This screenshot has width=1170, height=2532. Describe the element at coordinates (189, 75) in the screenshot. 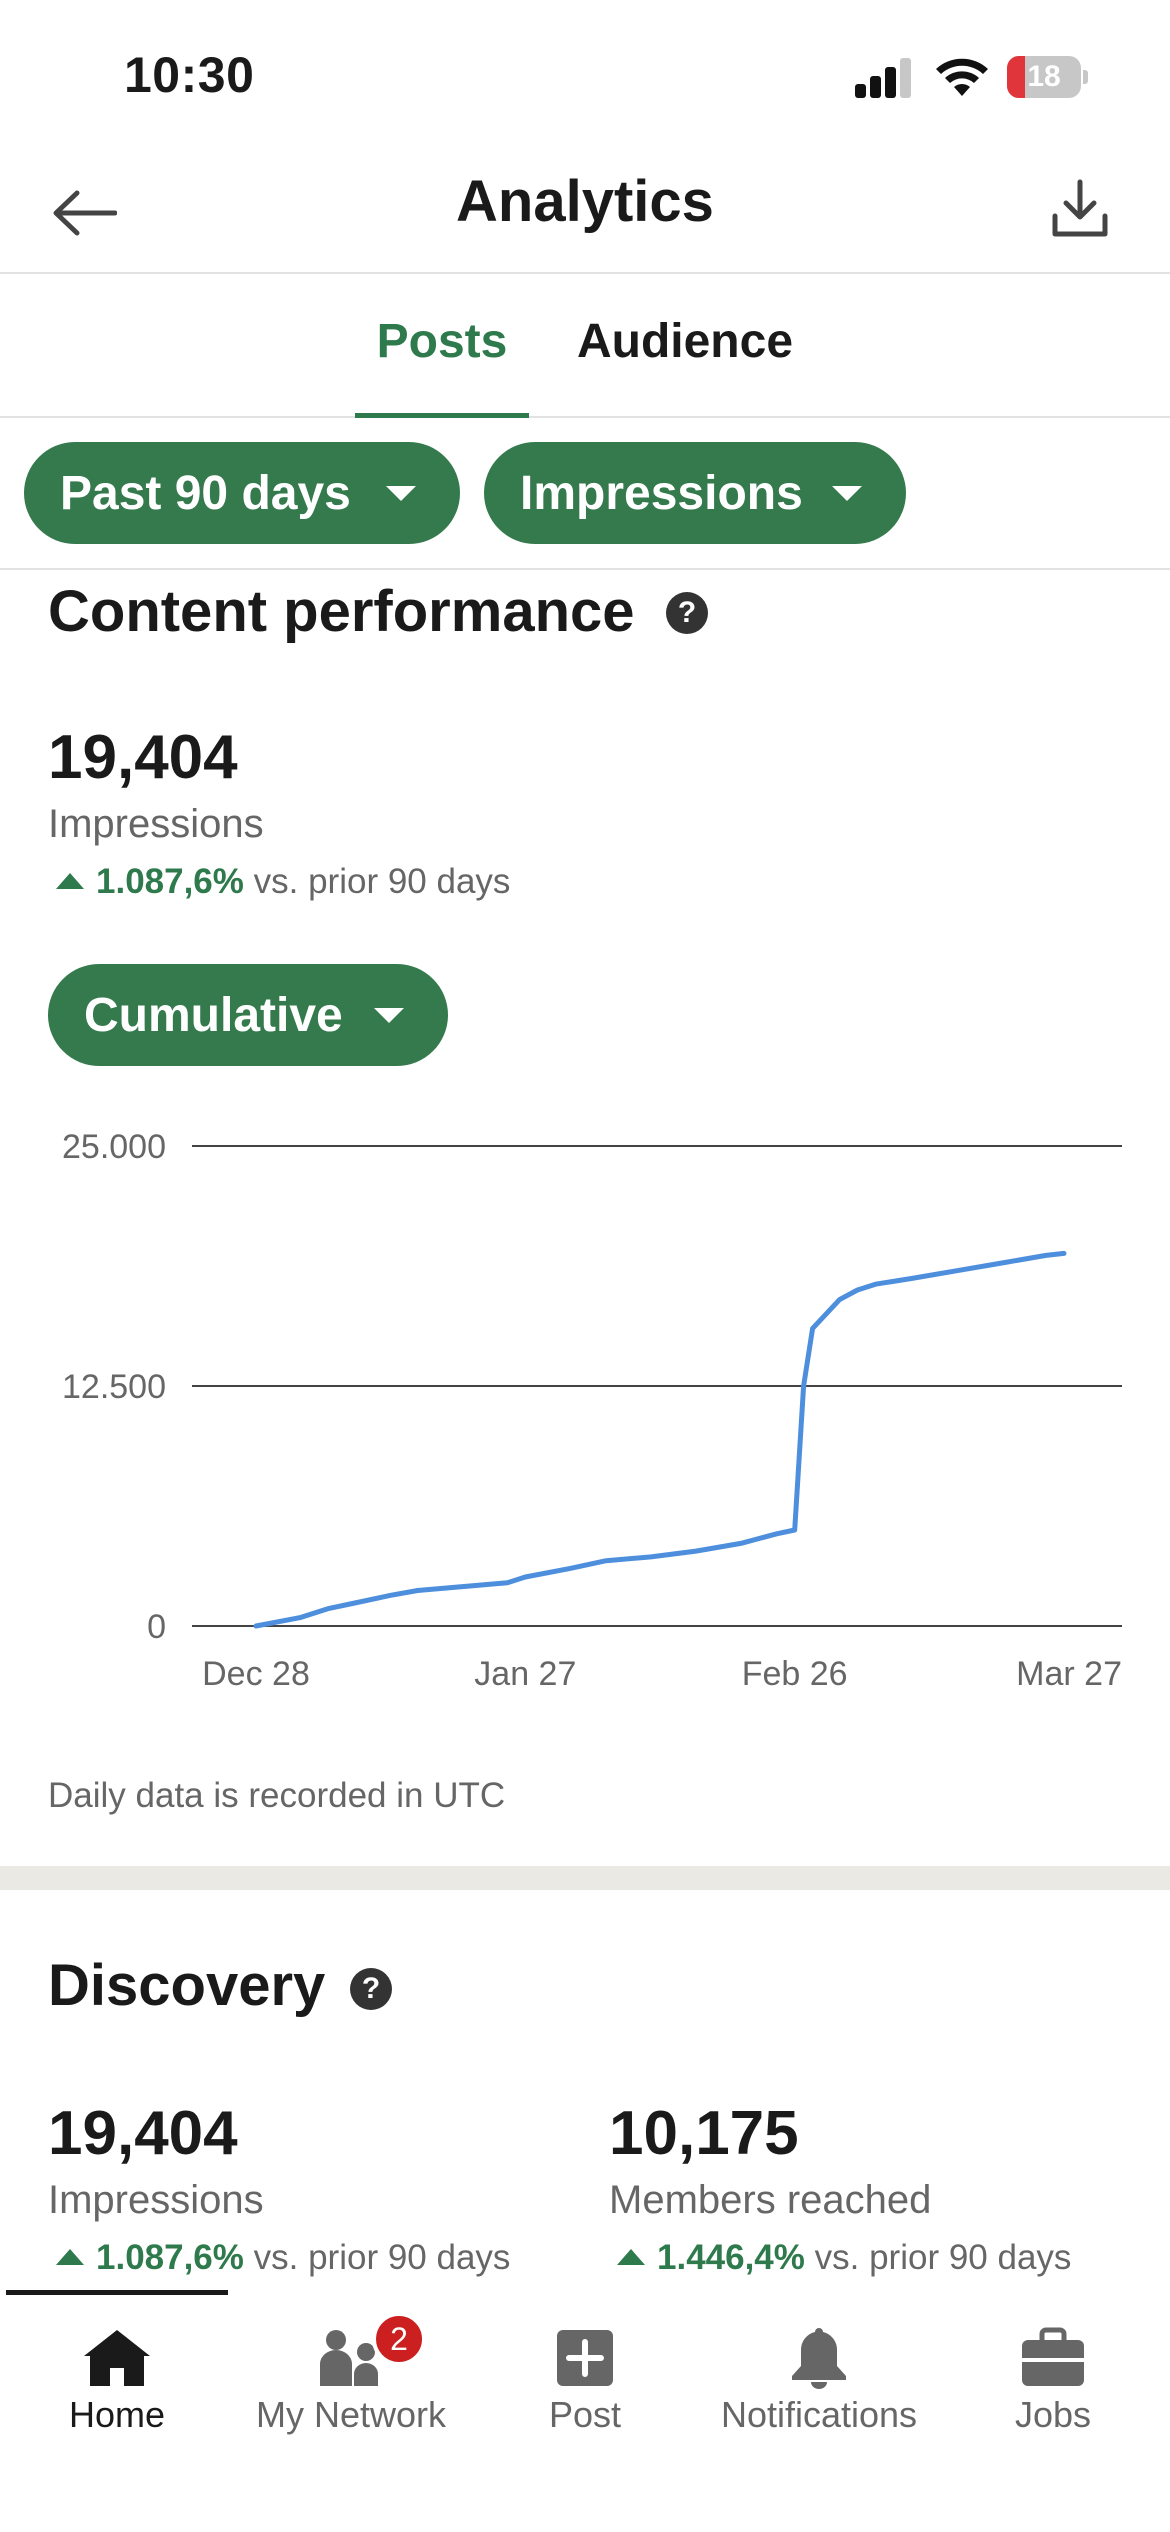

I see `status-time: 10:30` at that location.